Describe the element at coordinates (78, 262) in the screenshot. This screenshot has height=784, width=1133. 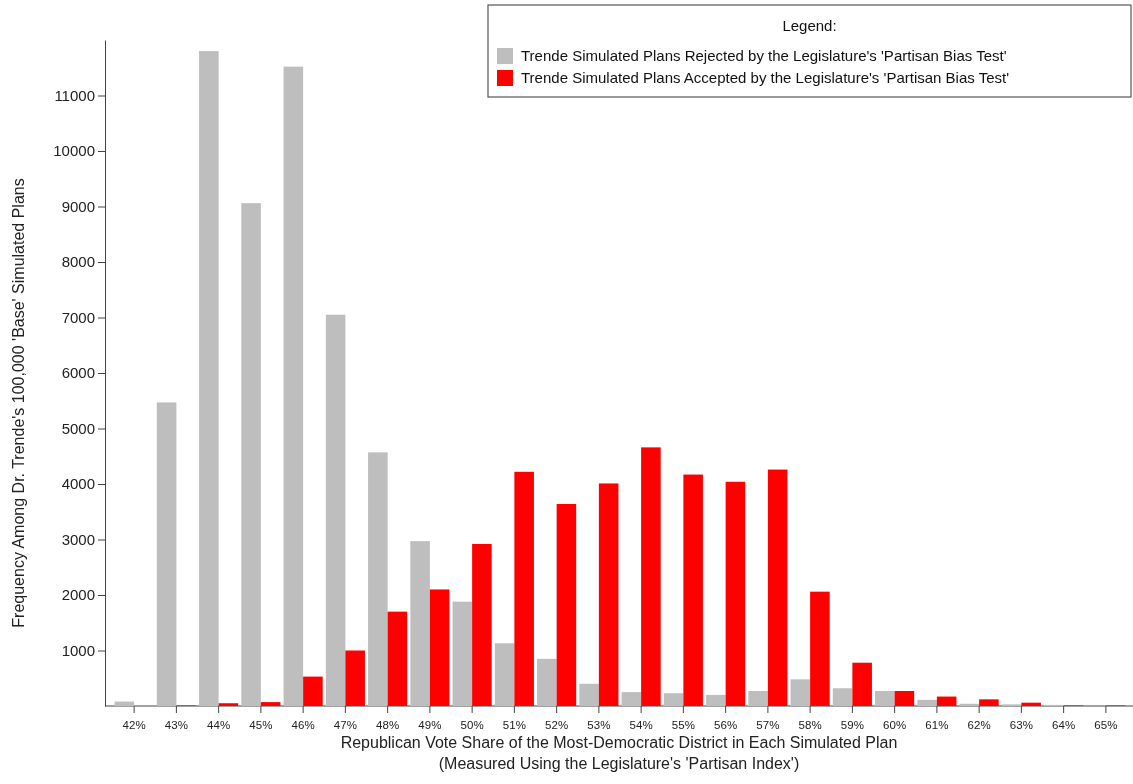
I see `y-tick-label: 8000` at that location.